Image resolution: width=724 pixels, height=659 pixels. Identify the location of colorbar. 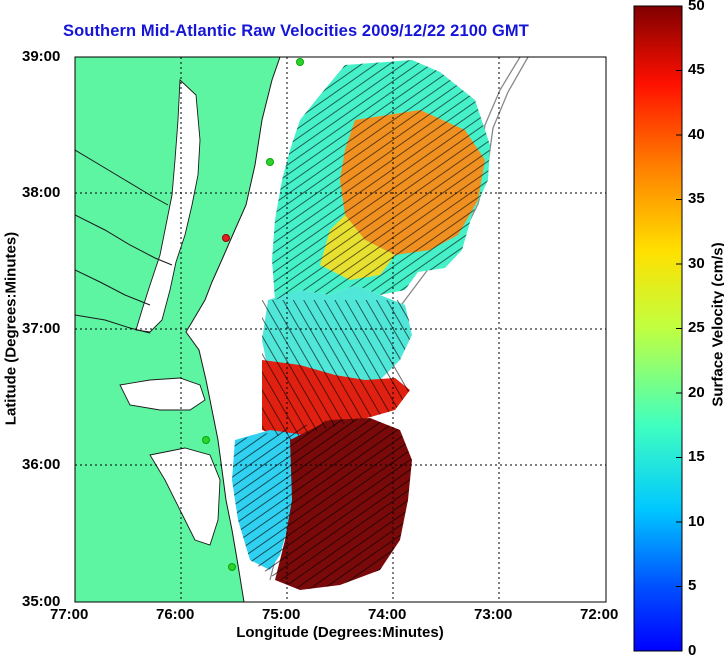
(658, 328).